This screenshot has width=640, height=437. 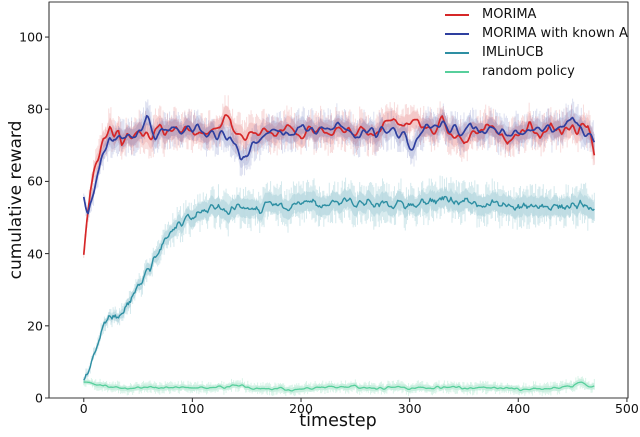 What do you see at coordinates (513, 52) in the screenshot?
I see `legend-label: IMLinUCB` at bounding box center [513, 52].